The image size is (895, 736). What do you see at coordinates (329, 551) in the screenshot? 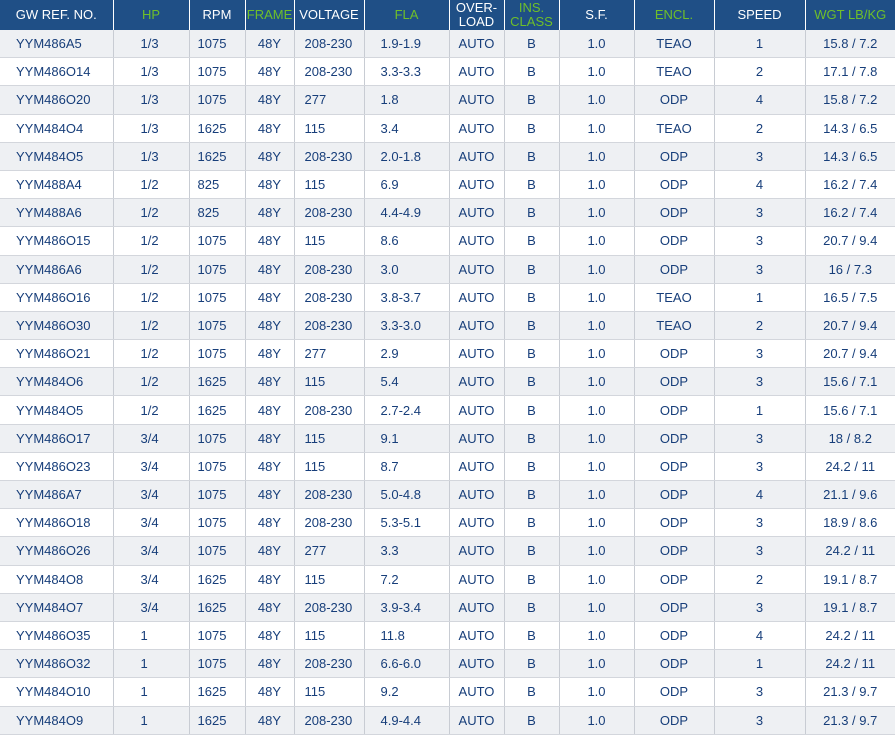
I see `voltage-cell: 277` at bounding box center [329, 551].